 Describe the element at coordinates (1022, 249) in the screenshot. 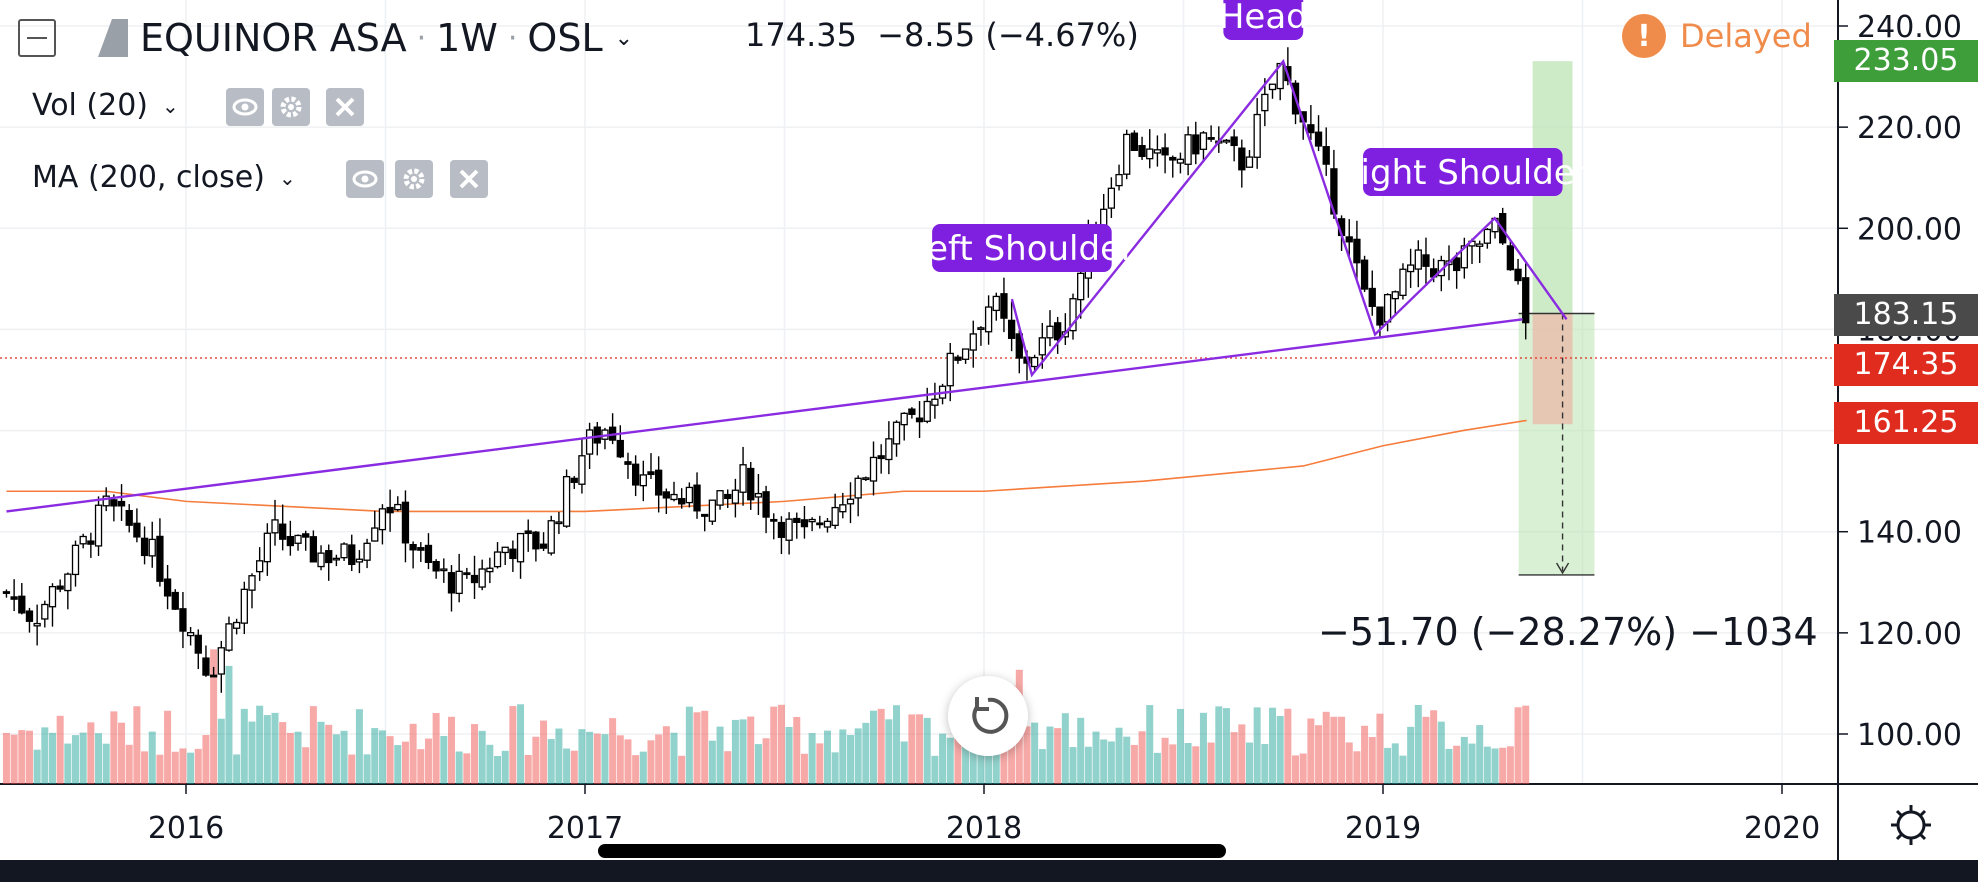

I see `pattern-label-text: Left Shoulder` at that location.